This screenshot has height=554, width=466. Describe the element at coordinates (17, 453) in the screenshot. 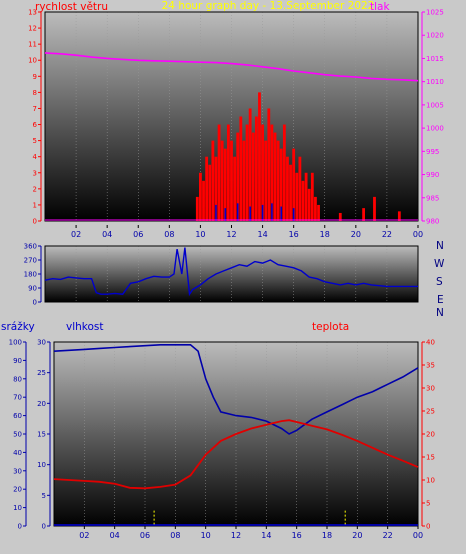

I see `humidity-tick-label: 40` at that location.